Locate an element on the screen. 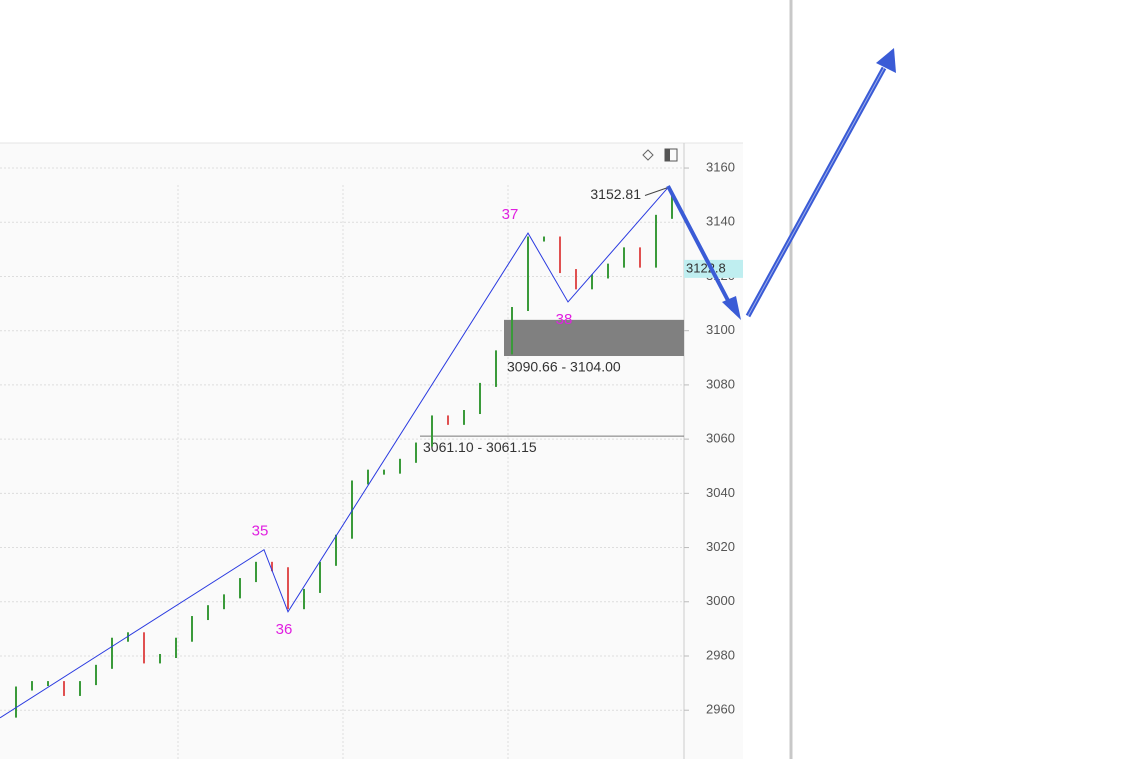 The width and height of the screenshot is (1124, 764). y-tick-label: 3100 is located at coordinates (720, 329).